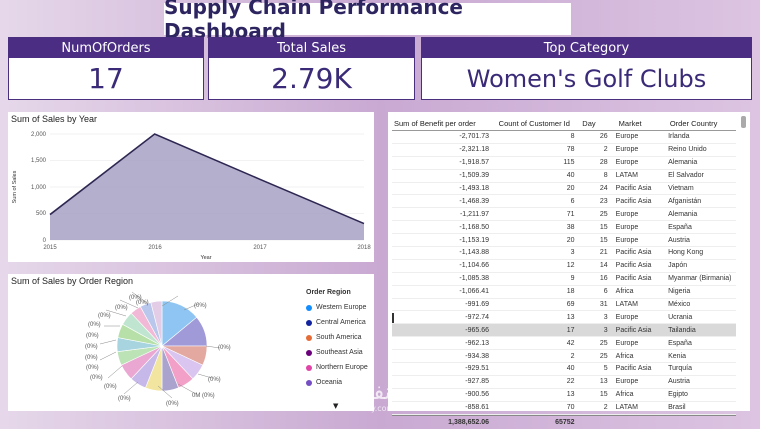 Image resolution: width=760 pixels, height=429 pixels. I want to click on table-row: -1,066.41 18 6 Africa Nigeria, so click(564, 292).